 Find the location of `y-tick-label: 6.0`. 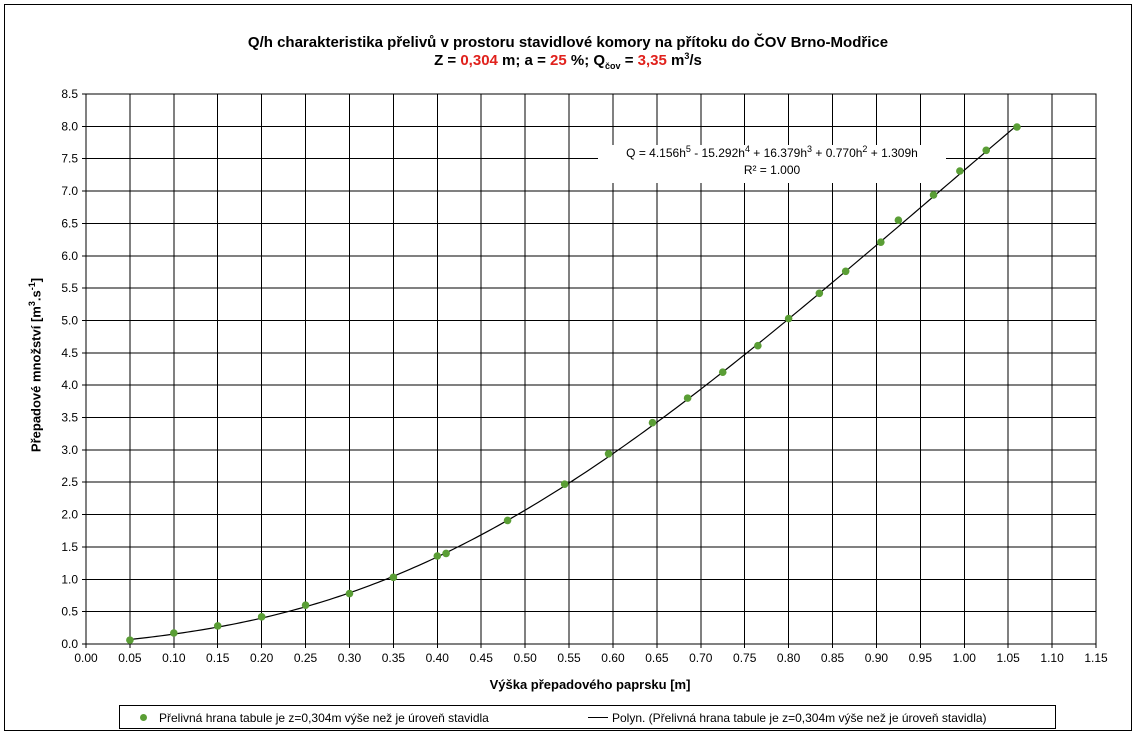

y-tick-label: 6.0 is located at coordinates (69, 256).